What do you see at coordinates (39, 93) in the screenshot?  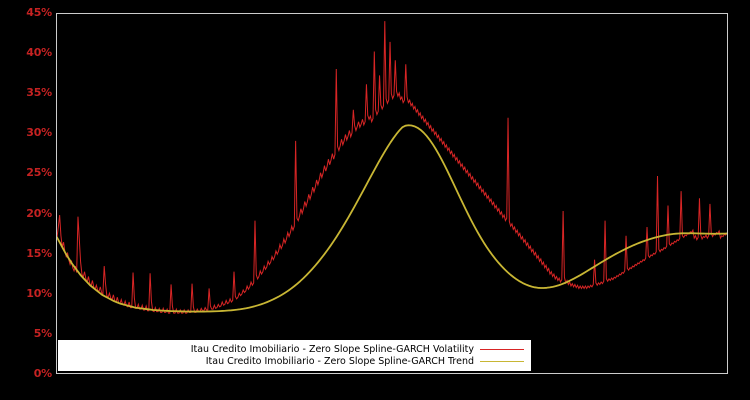 I see `y-tick-label-35: 35%` at bounding box center [39, 93].